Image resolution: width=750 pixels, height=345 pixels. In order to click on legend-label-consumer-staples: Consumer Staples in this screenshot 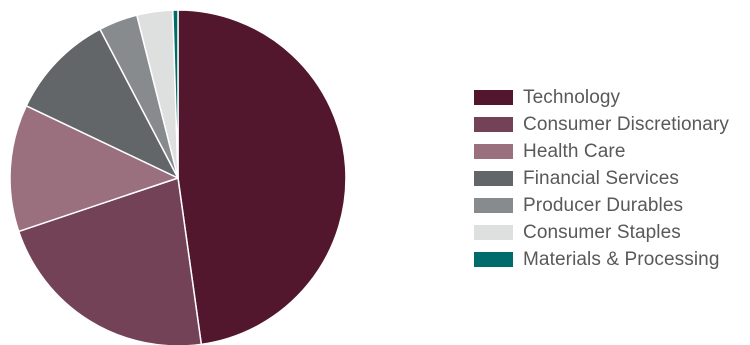, I will do `click(602, 232)`.